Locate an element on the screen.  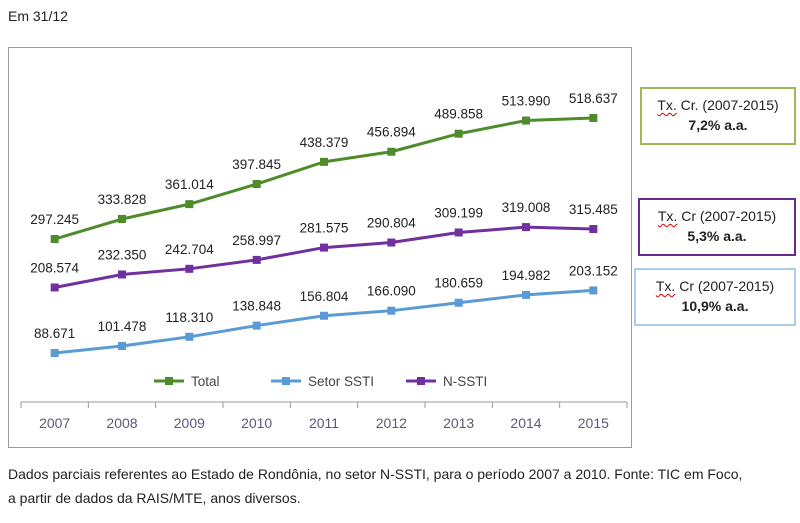
data-label: 361.014 is located at coordinates (189, 184).